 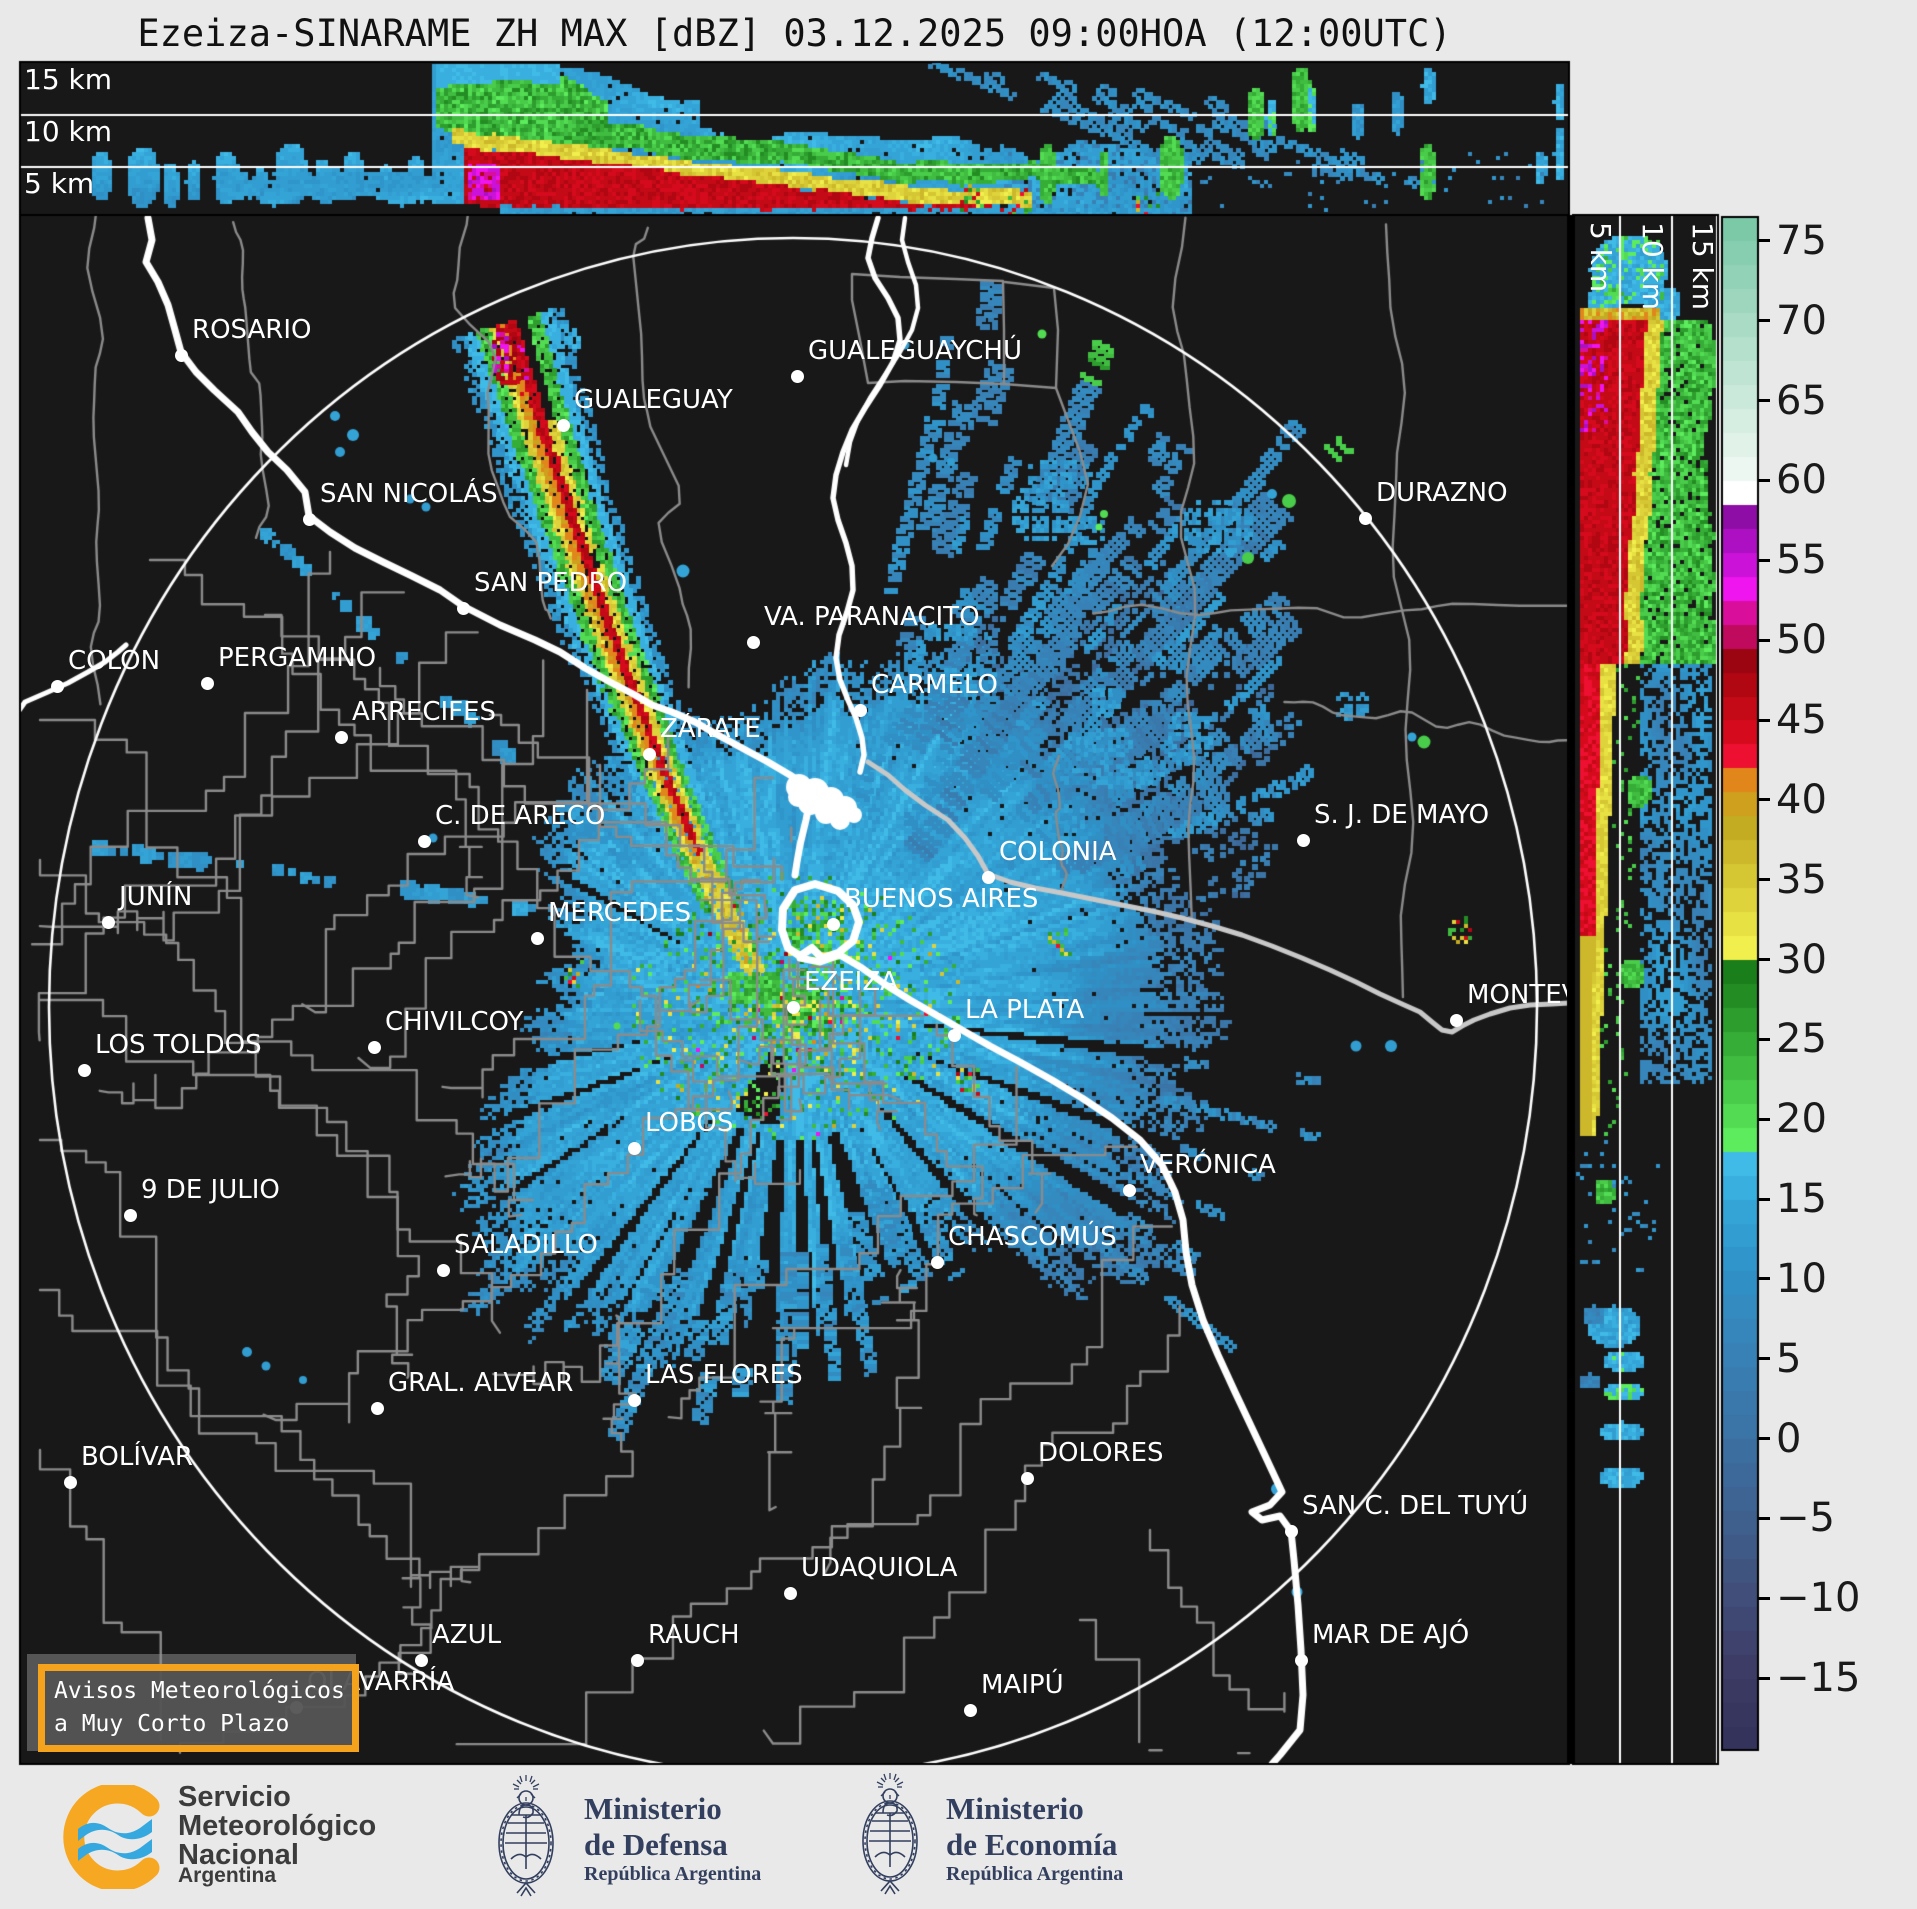 What do you see at coordinates (1801, 959) in the screenshot?
I see `colorbar-tick-label-30: 30` at bounding box center [1801, 959].